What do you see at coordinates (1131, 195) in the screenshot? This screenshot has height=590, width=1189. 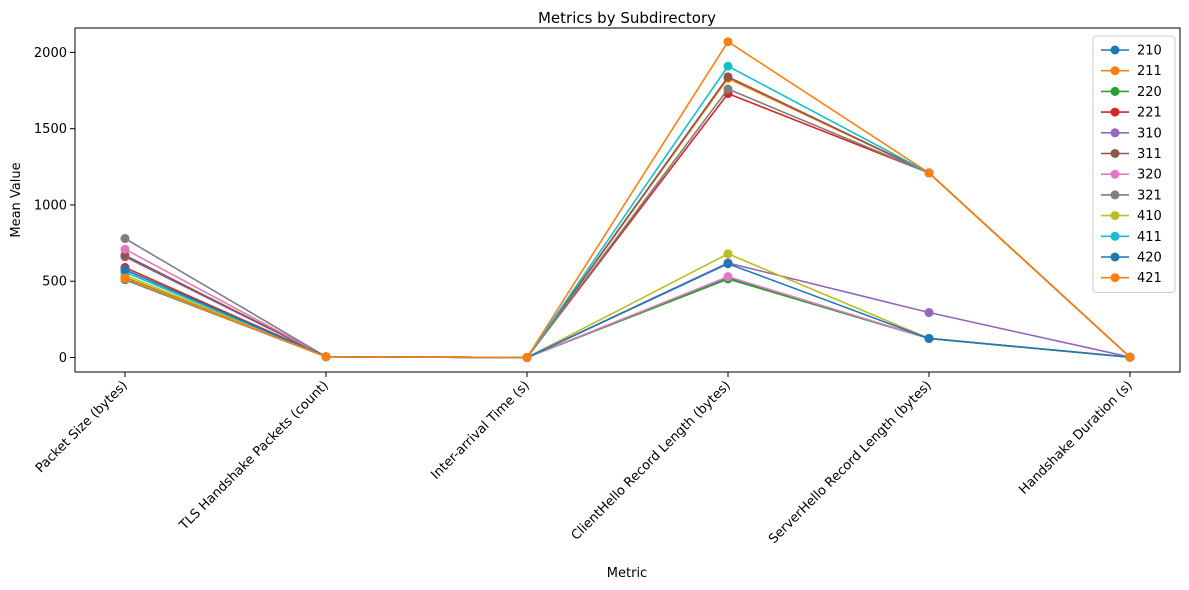 I see `legend-item: 321` at bounding box center [1131, 195].